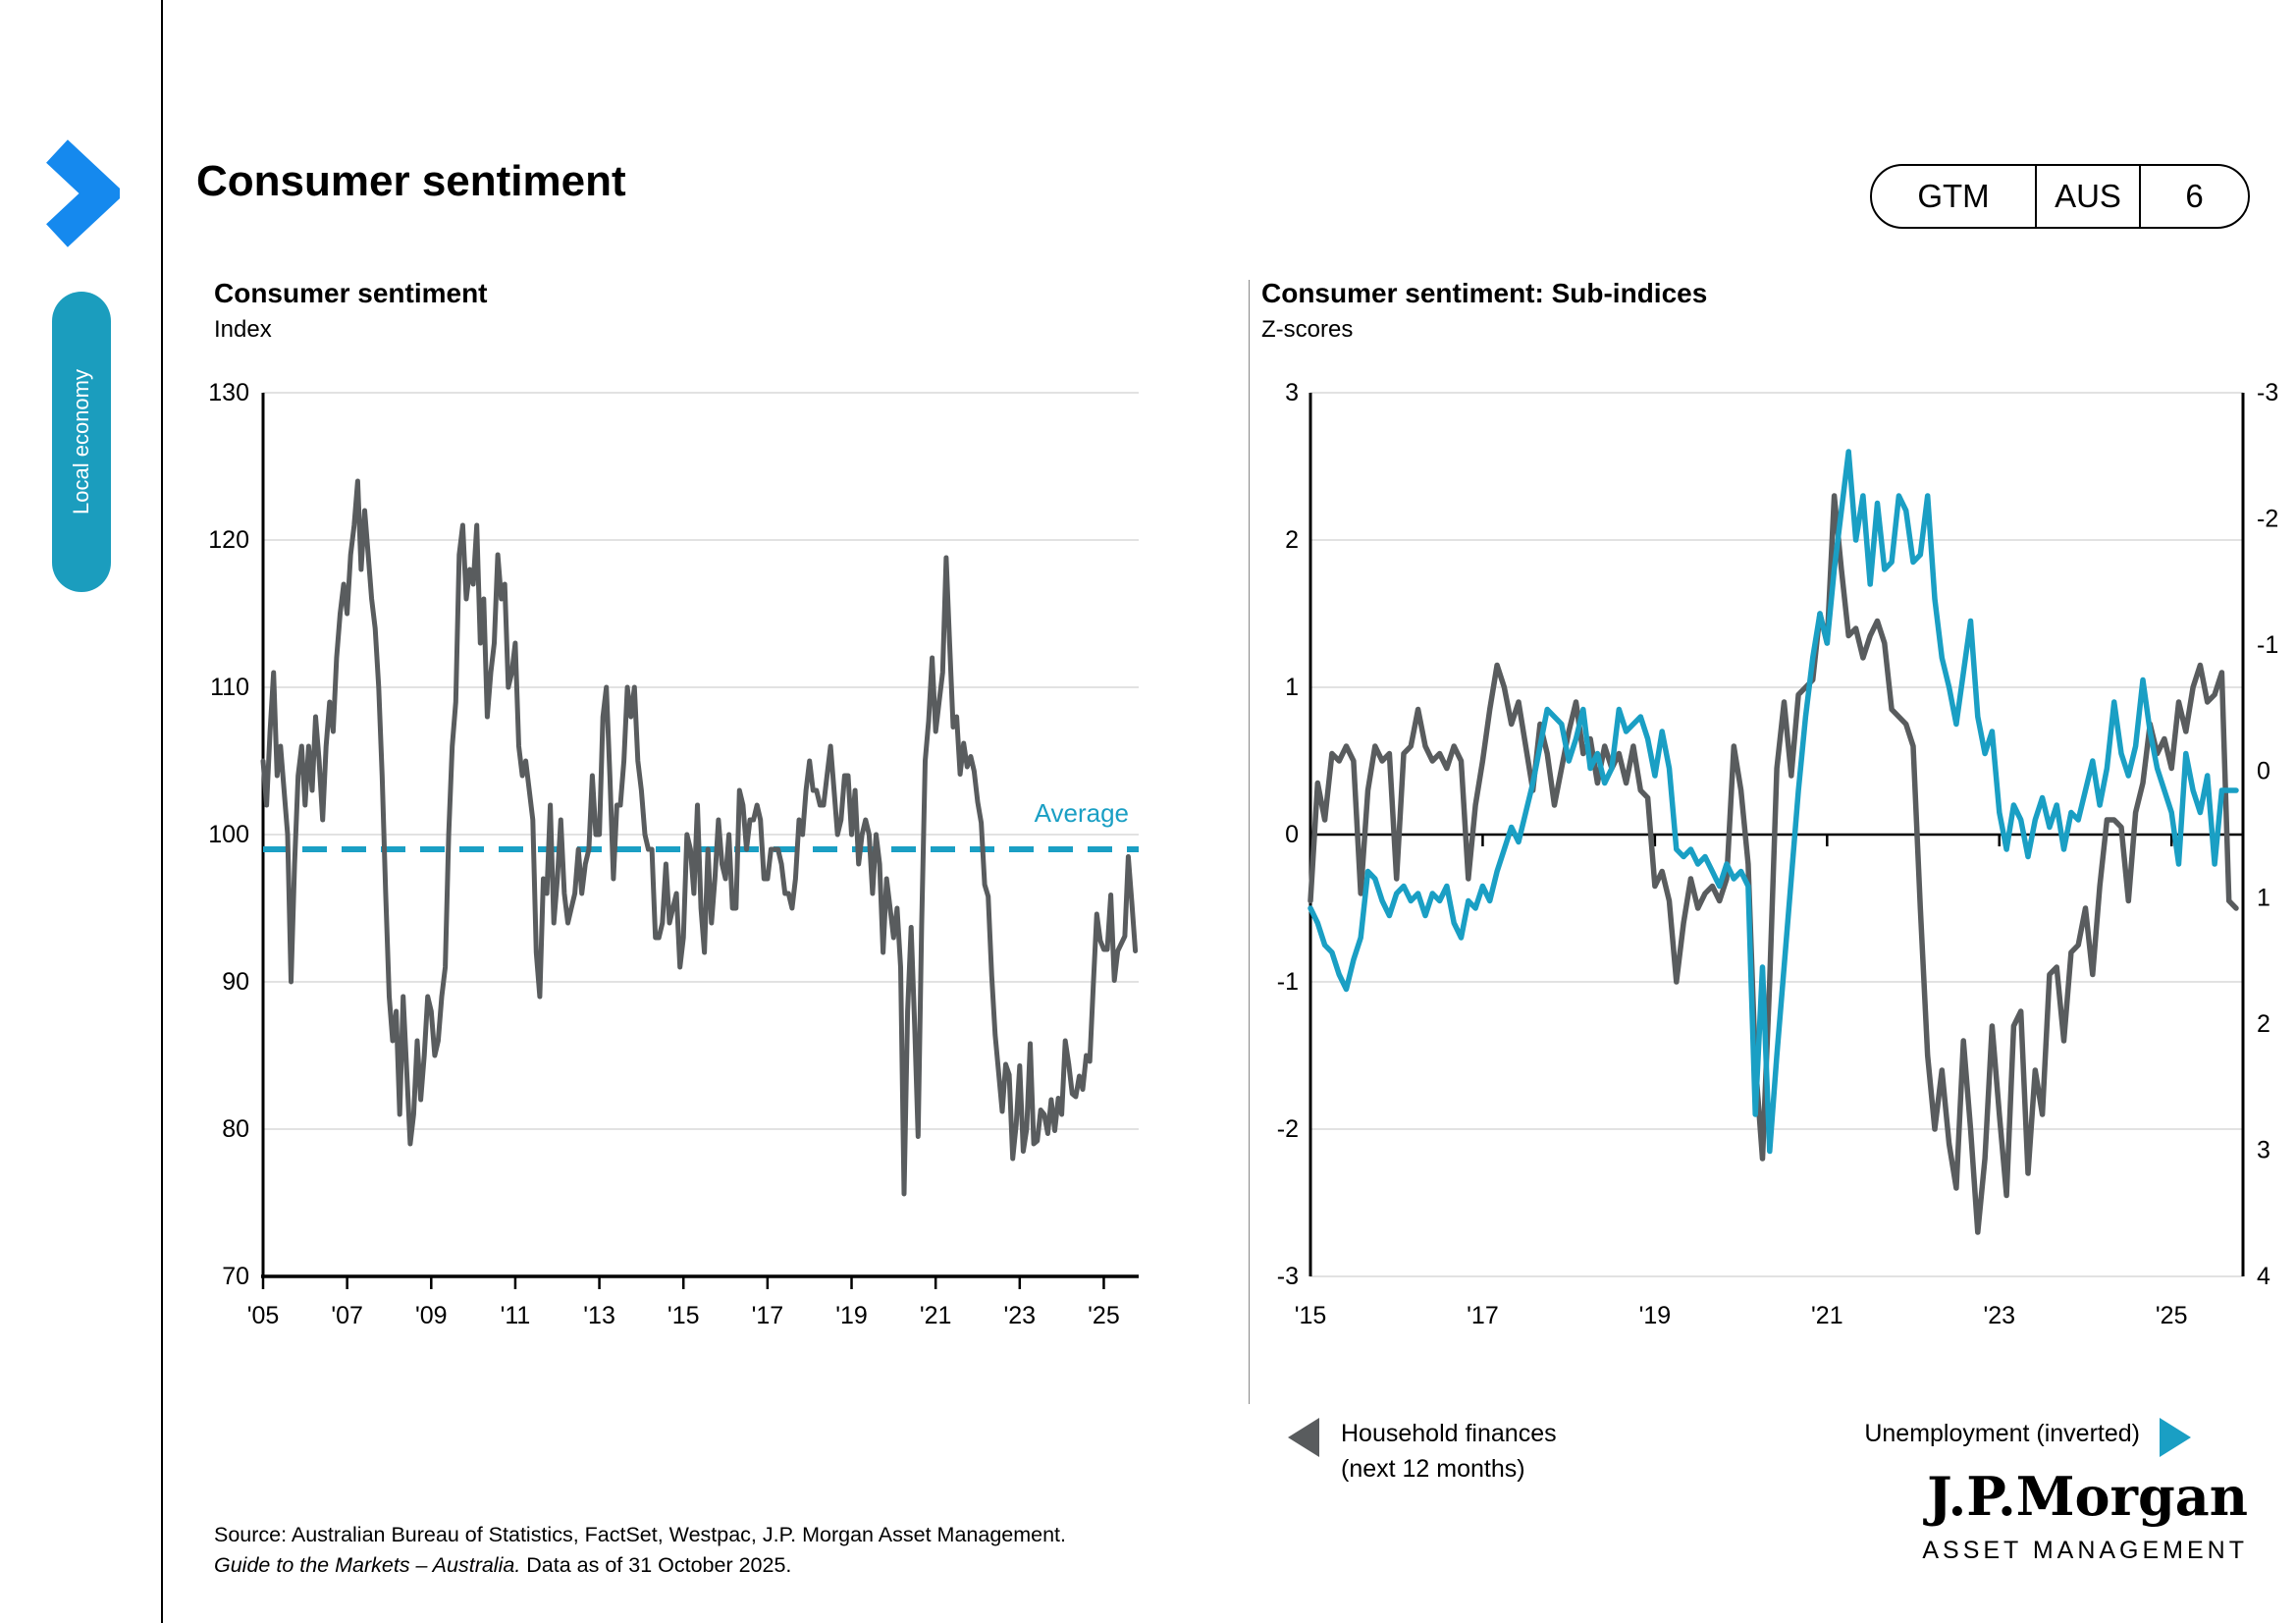 This screenshot has height=1623, width=2296. Describe the element at coordinates (228, 540) in the screenshot. I see `svg-text: 120` at that location.